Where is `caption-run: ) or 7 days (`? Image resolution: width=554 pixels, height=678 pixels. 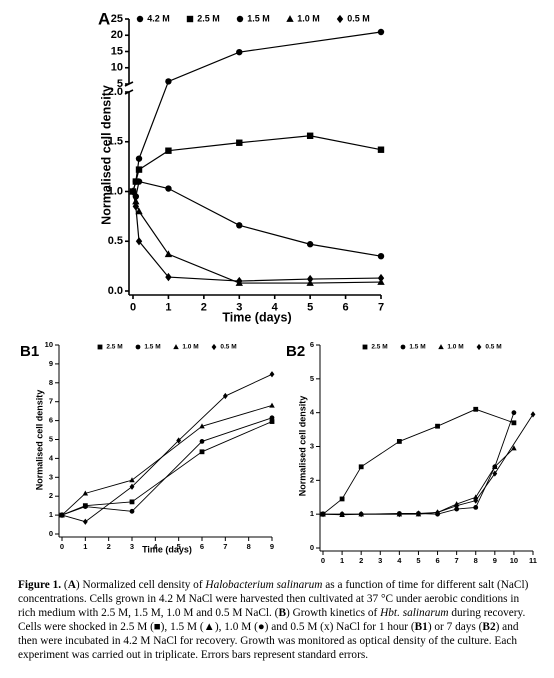
caption-run: ) or 7 days ( is located at coordinates (455, 627).